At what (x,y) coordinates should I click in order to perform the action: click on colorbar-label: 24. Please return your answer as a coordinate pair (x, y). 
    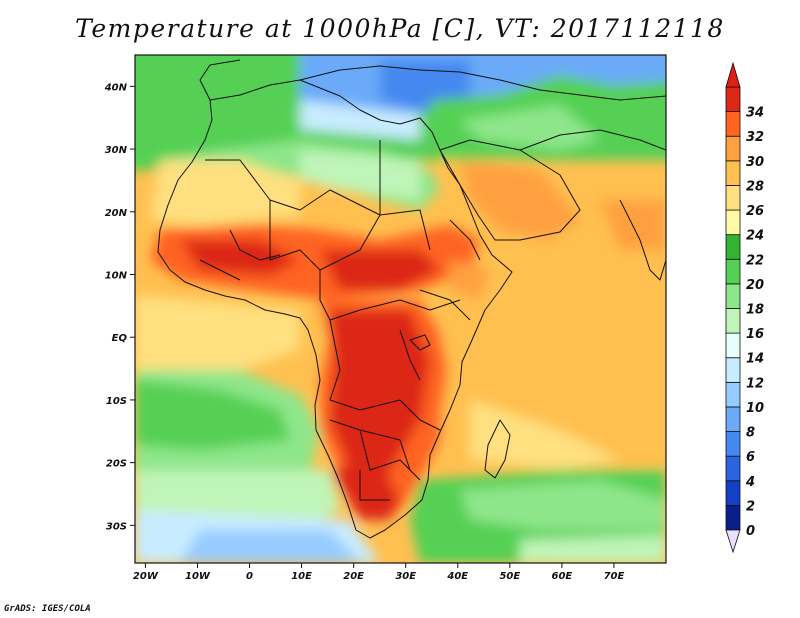
    Looking at the image, I should click on (755, 236).